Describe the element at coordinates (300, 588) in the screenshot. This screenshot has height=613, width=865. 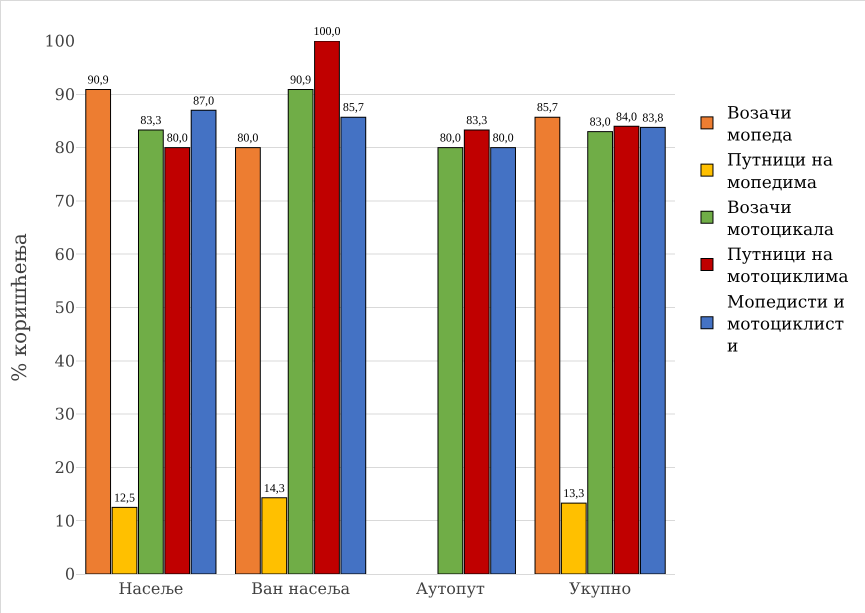
I see `x-tick-label: Ван насеља` at that location.